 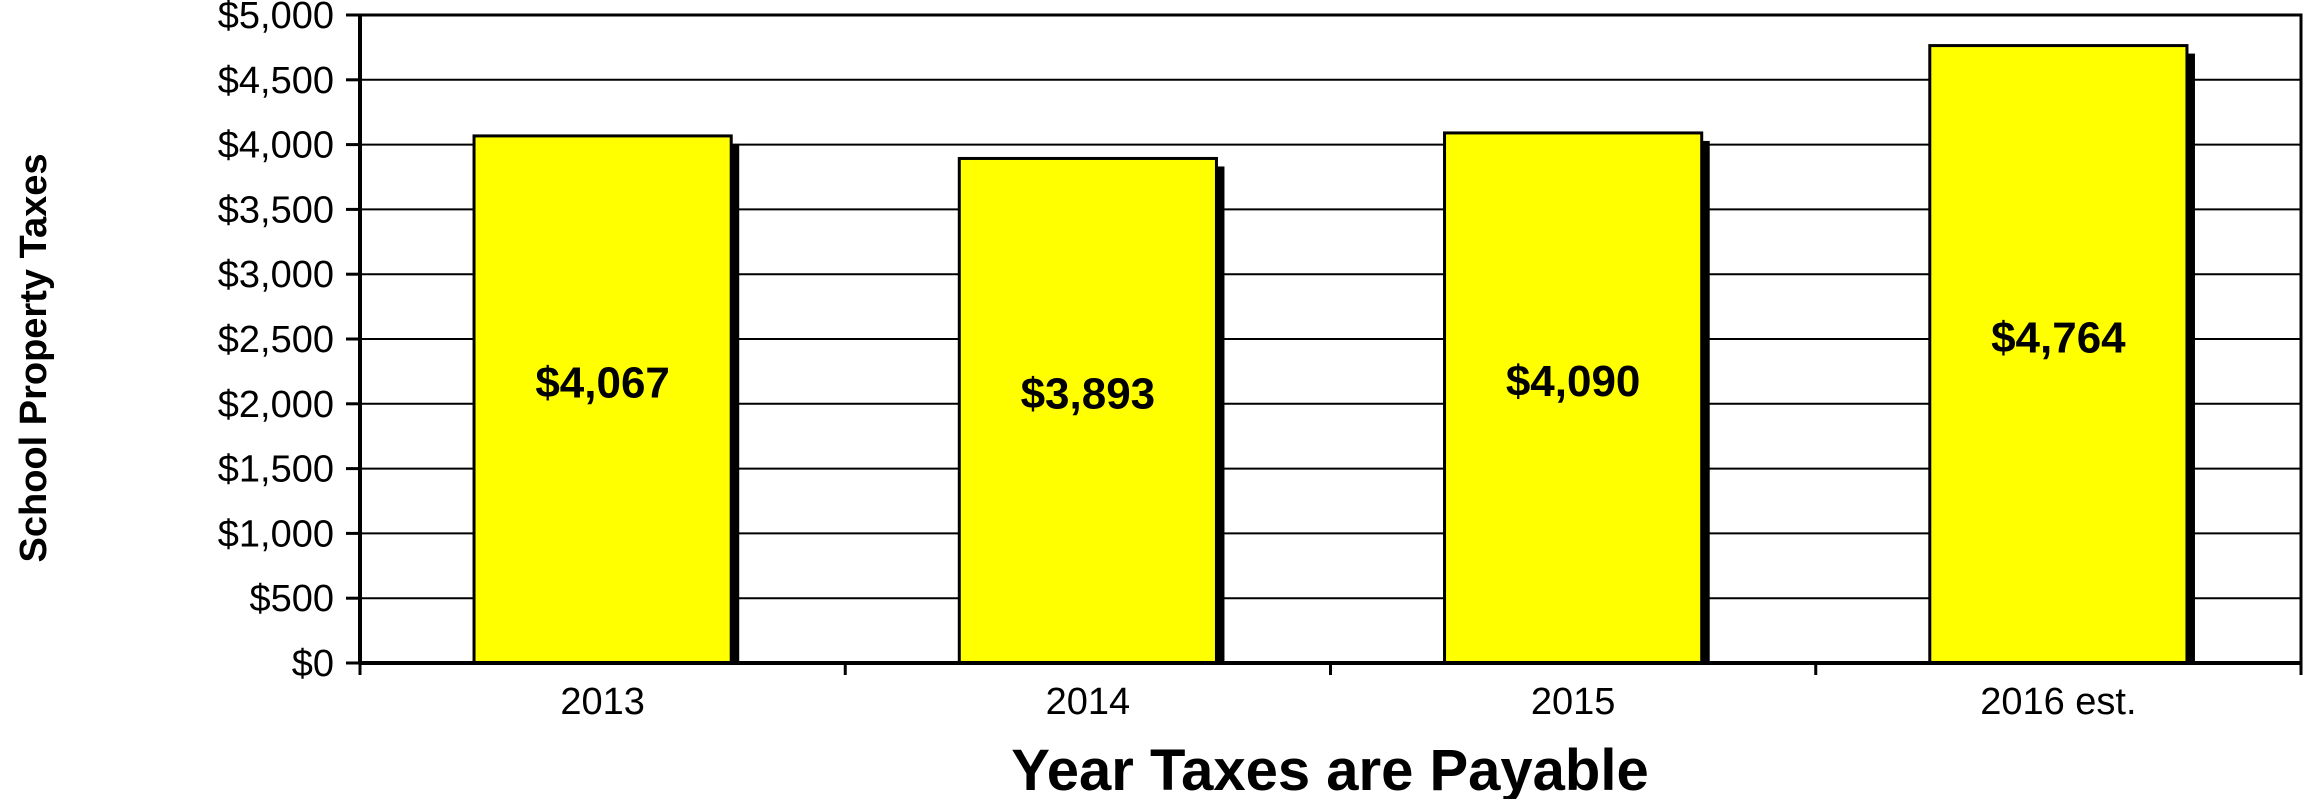 I want to click on y-axis-title: School Property Taxes, so click(x=34, y=358).